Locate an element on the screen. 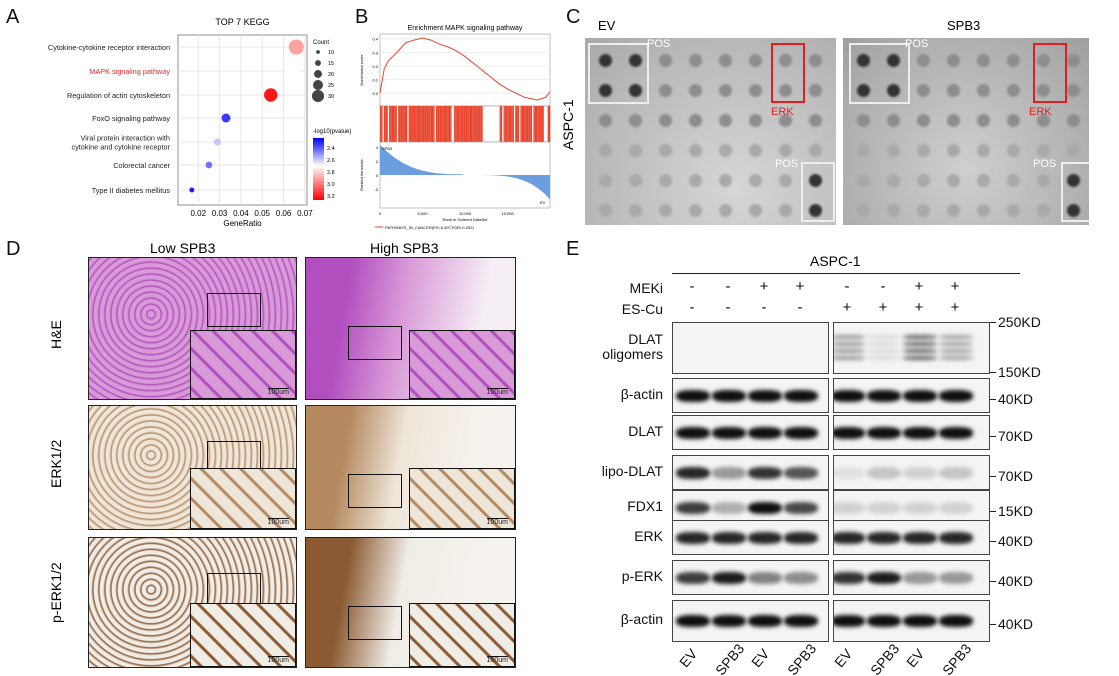  metric-tick: 2 is located at coordinates (377, 161).